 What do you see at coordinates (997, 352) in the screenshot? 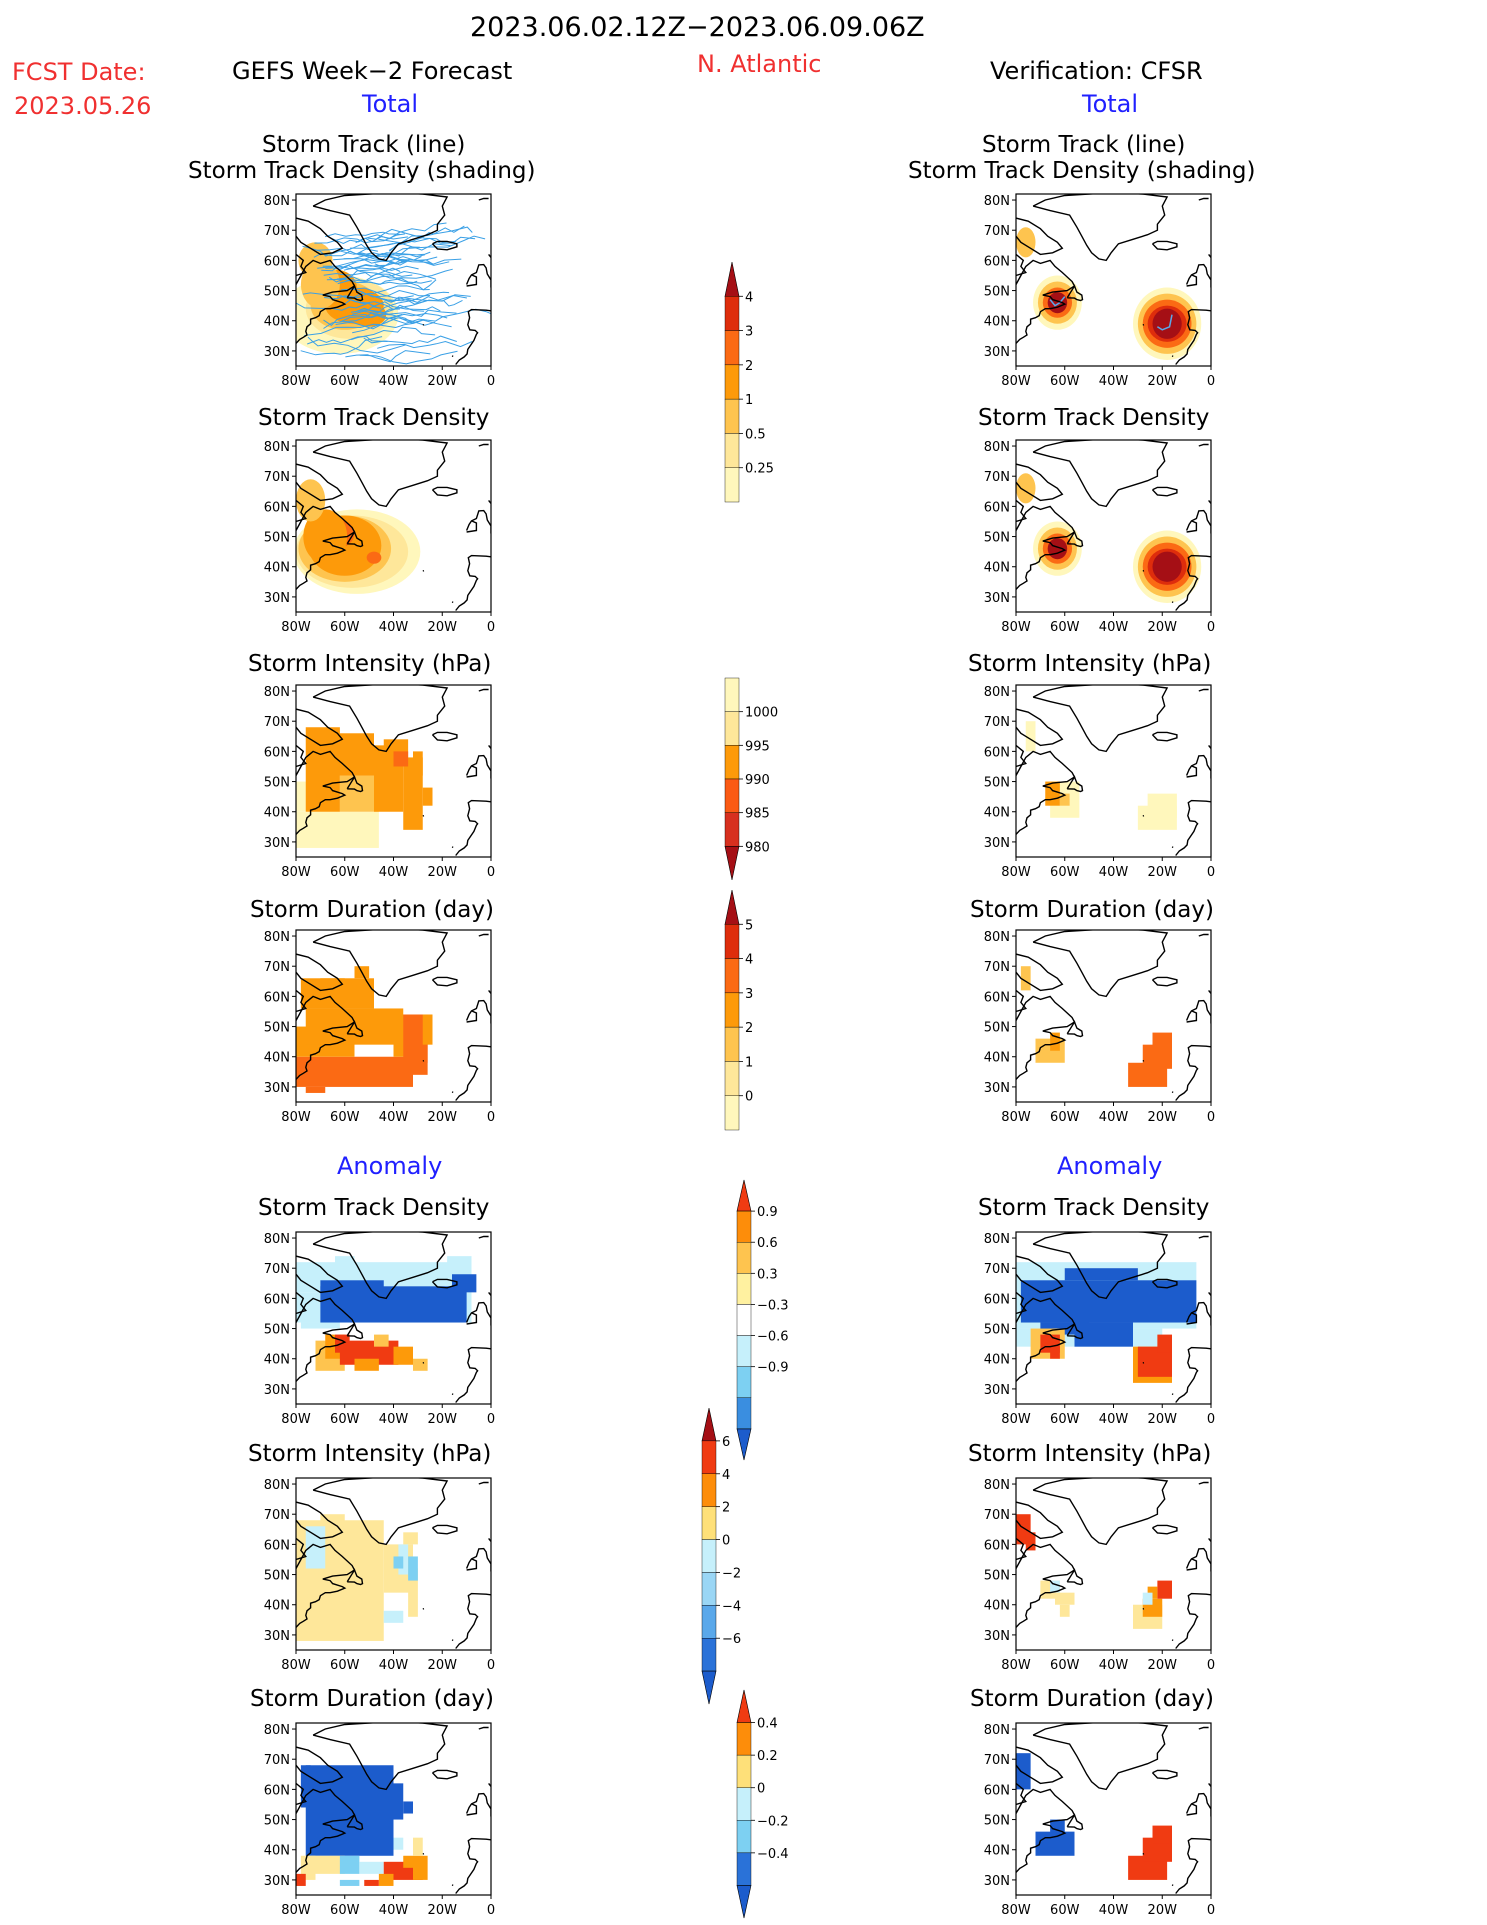
I see `lat-tick-label: 30N` at bounding box center [997, 352].